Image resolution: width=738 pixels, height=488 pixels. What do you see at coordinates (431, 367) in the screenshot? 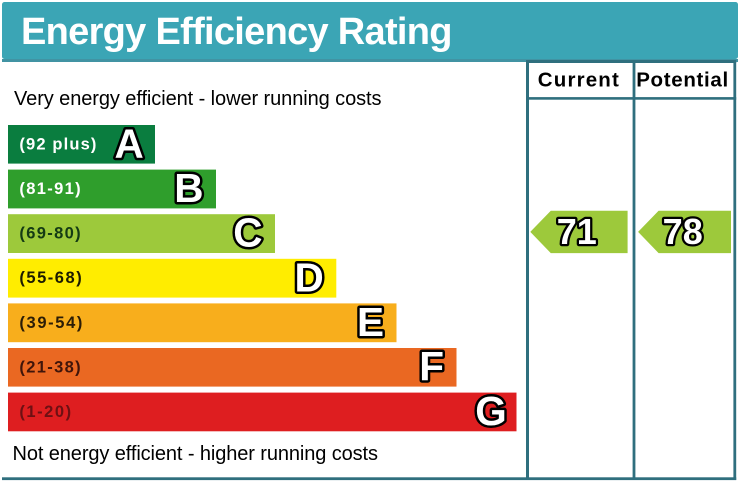
I see `svg-text: F` at bounding box center [431, 367].